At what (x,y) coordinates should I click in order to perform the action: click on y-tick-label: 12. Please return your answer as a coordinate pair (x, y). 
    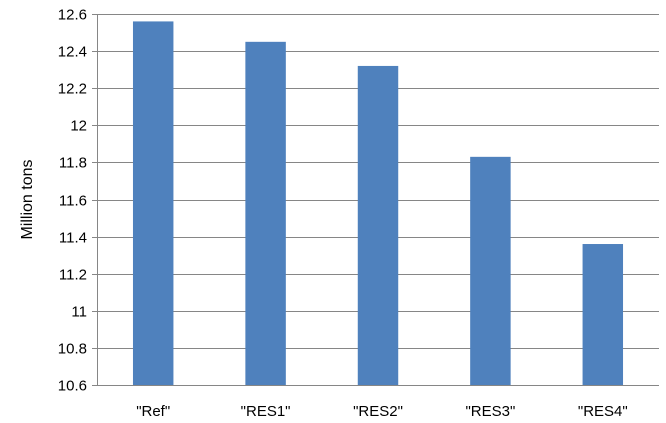
    Looking at the image, I should click on (78, 126).